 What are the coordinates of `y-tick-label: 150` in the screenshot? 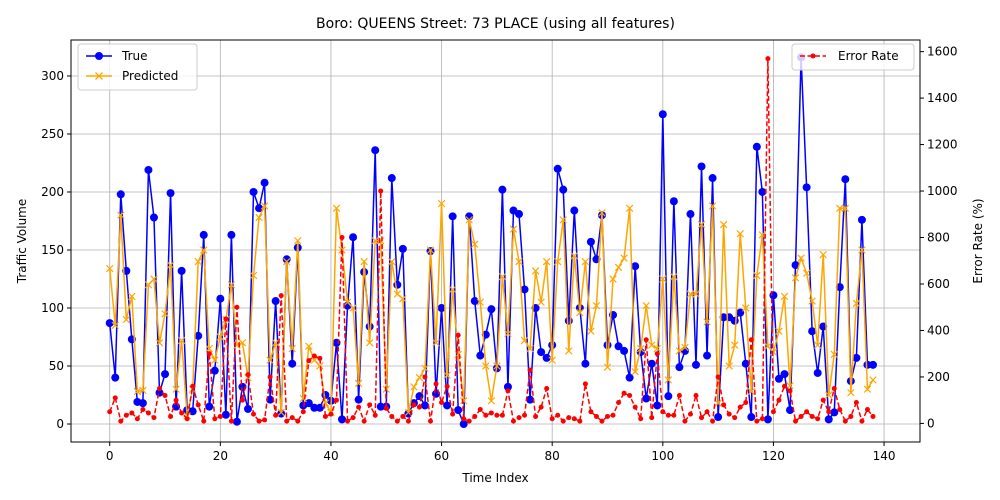 It's located at (52, 250).